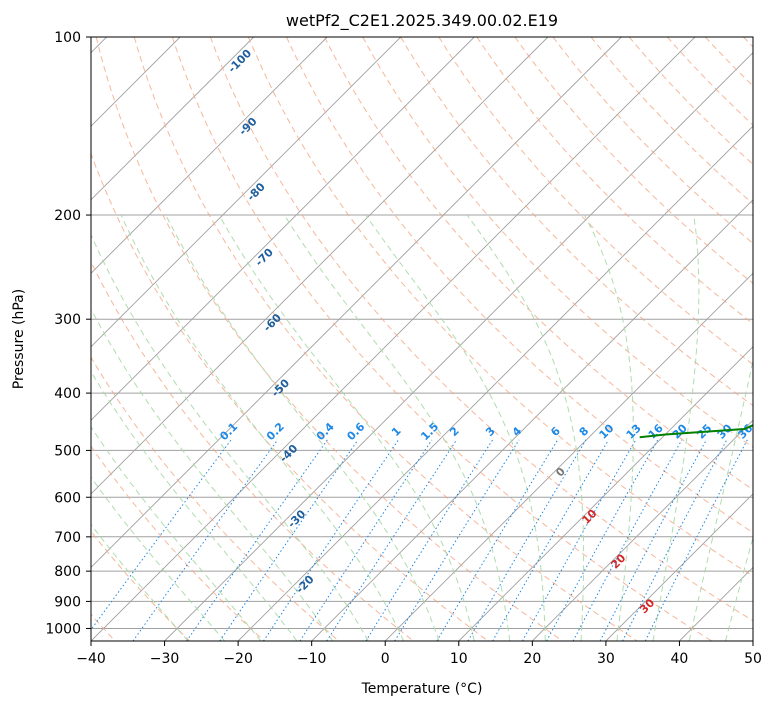  Describe the element at coordinates (68, 333) in the screenshot. I see `y-axis-ticks: 100 200 300 400 500 600 700 800 900 1000` at that location.